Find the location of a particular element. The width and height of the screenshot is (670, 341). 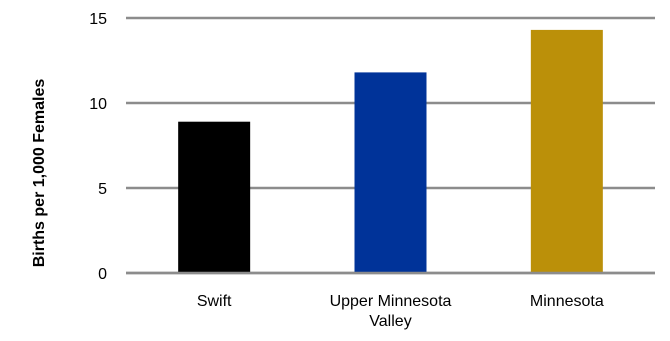

category-label-1: Upper Minnesota Valley is located at coordinates (391, 311).